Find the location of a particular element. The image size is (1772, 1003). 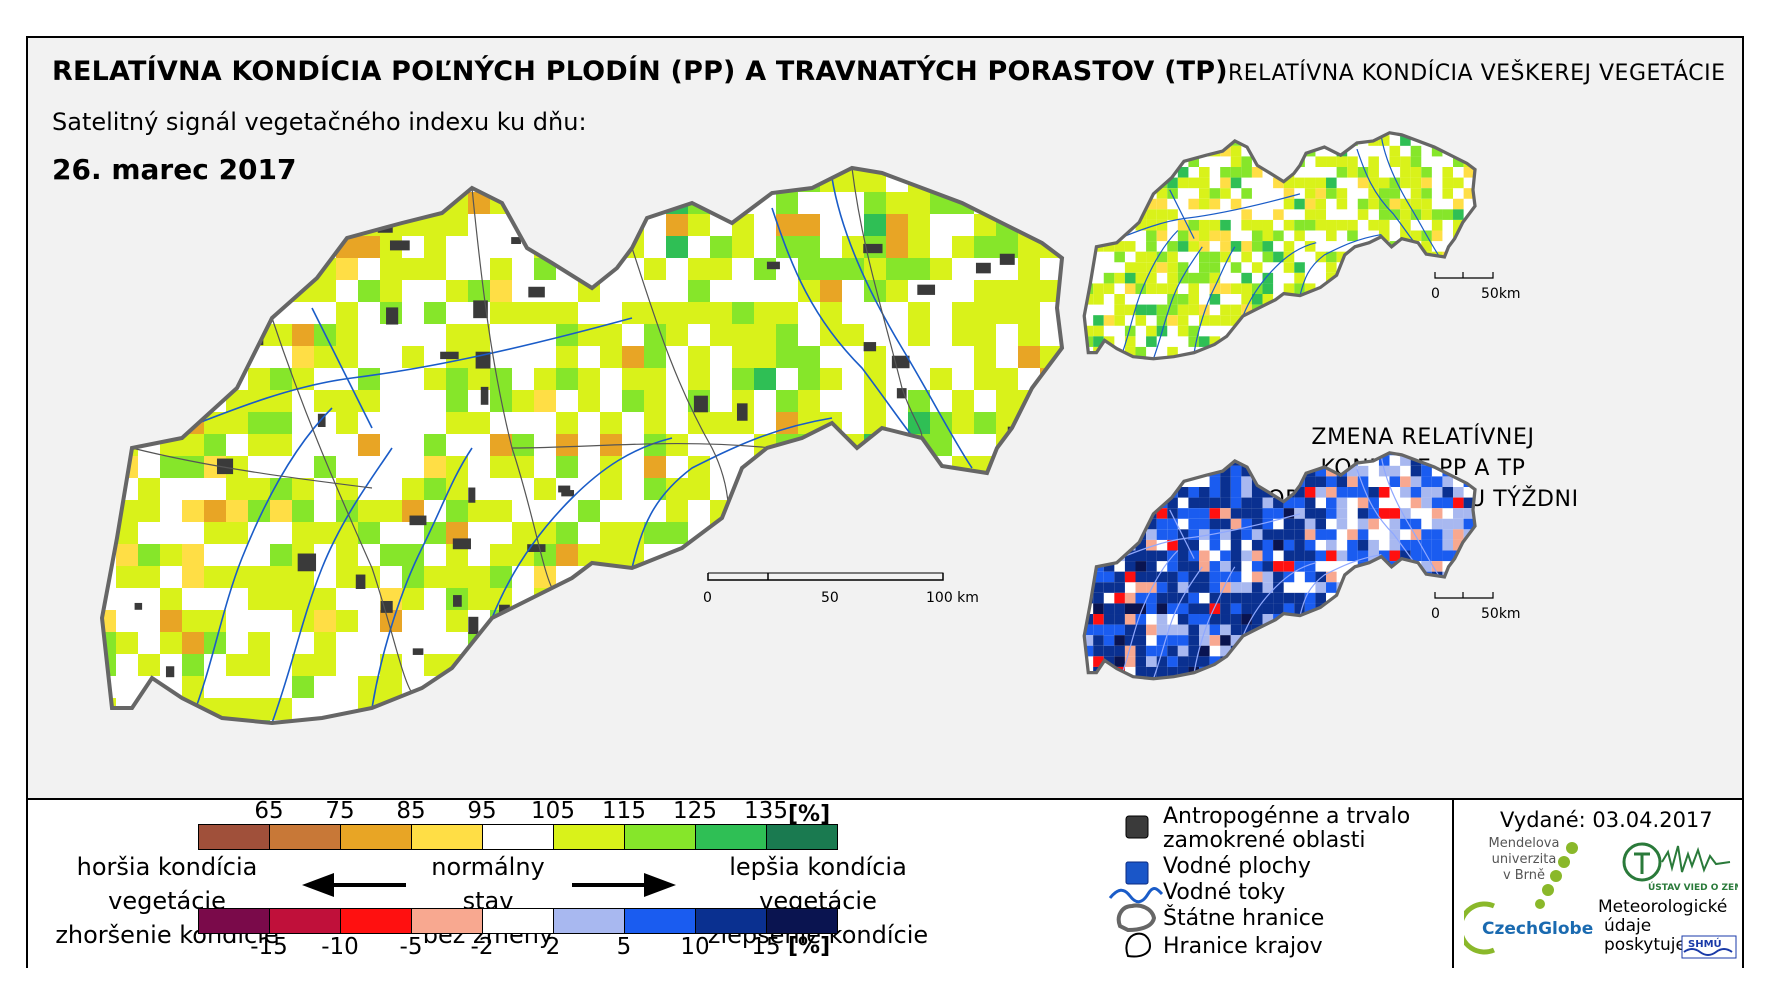

change-tick: -10 is located at coordinates (340, 947).